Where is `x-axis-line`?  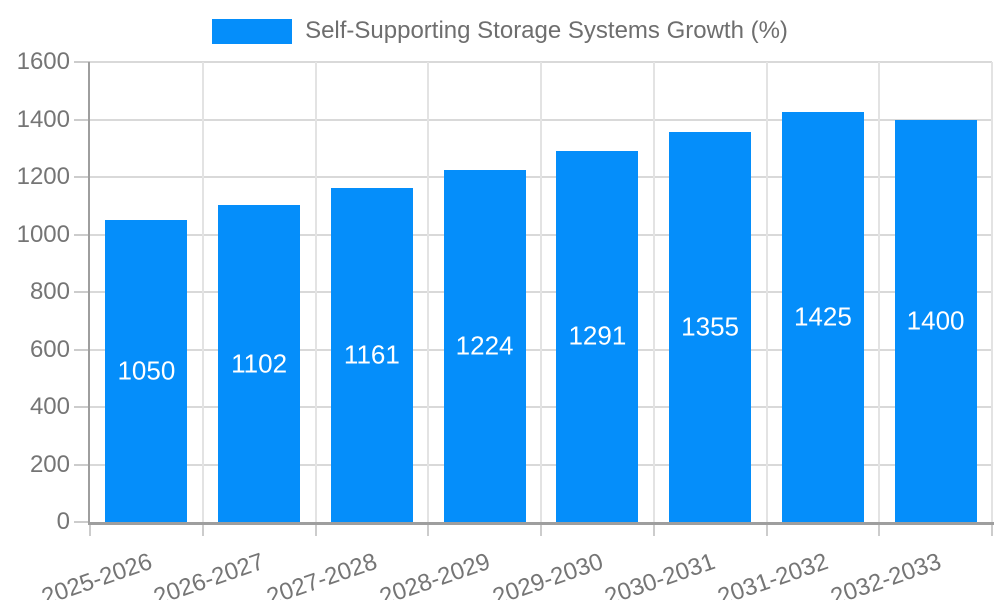
x-axis-line is located at coordinates (541, 523).